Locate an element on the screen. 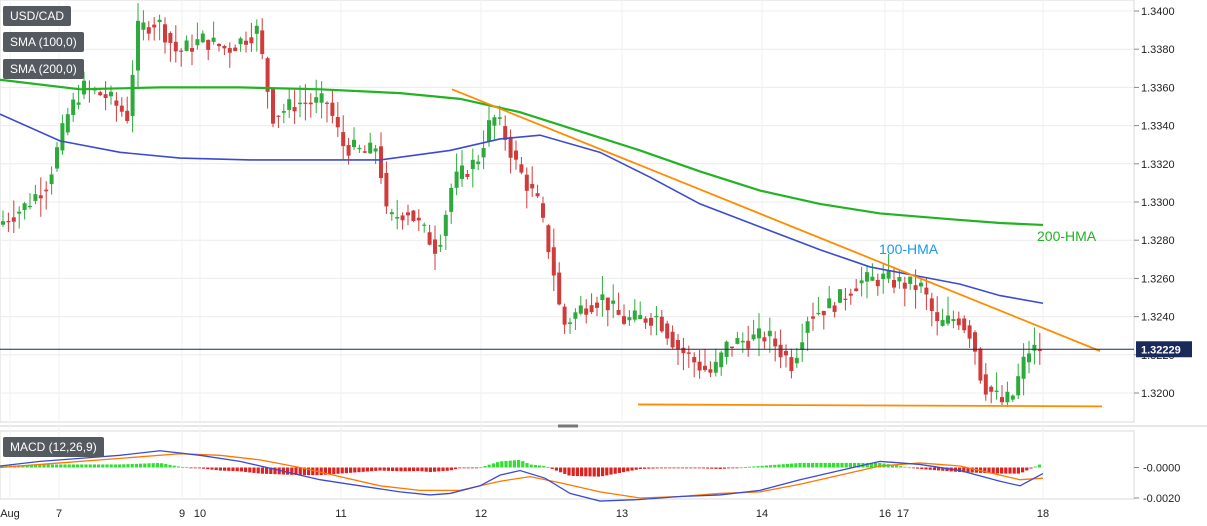 The image size is (1207, 526). x-tick-label: 16 is located at coordinates (885, 514).